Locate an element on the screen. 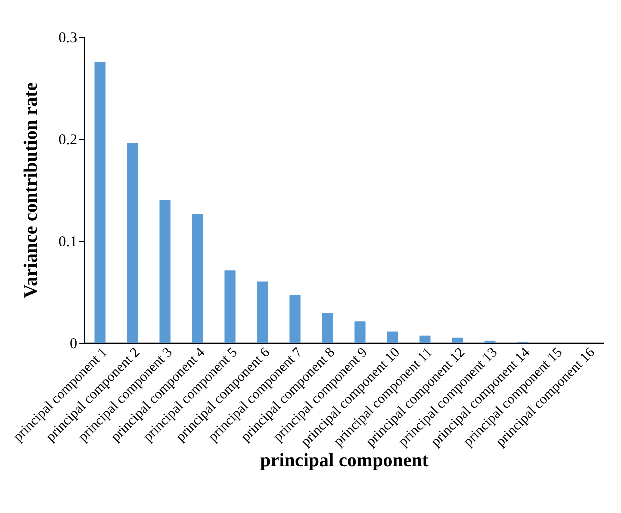 This screenshot has width=621, height=513. x-axis-title: principal component is located at coordinates (345, 461).